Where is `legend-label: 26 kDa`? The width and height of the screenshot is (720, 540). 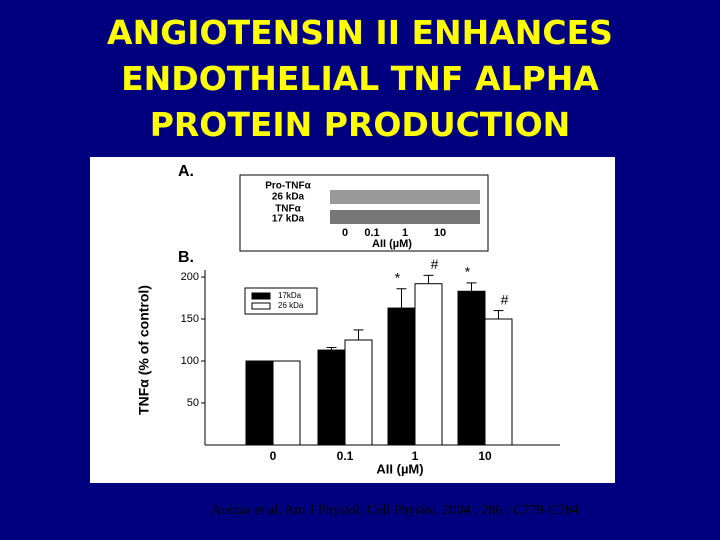
legend-label: 26 kDa is located at coordinates (291, 305).